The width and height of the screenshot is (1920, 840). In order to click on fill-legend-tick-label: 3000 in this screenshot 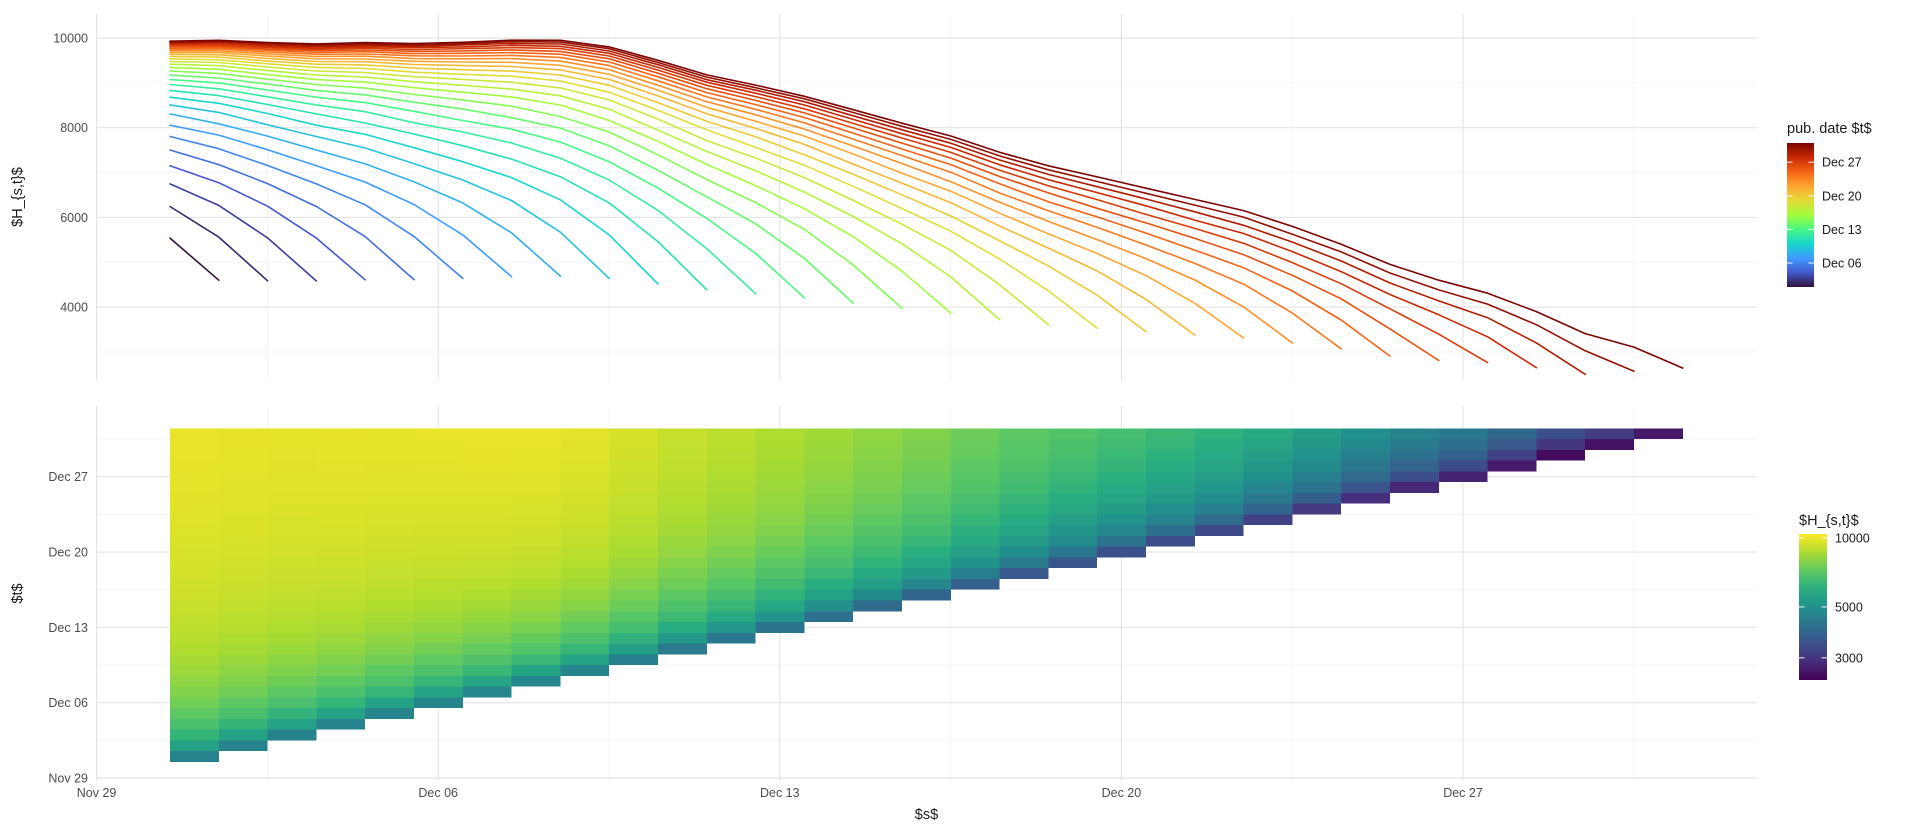, I will do `click(1849, 658)`.